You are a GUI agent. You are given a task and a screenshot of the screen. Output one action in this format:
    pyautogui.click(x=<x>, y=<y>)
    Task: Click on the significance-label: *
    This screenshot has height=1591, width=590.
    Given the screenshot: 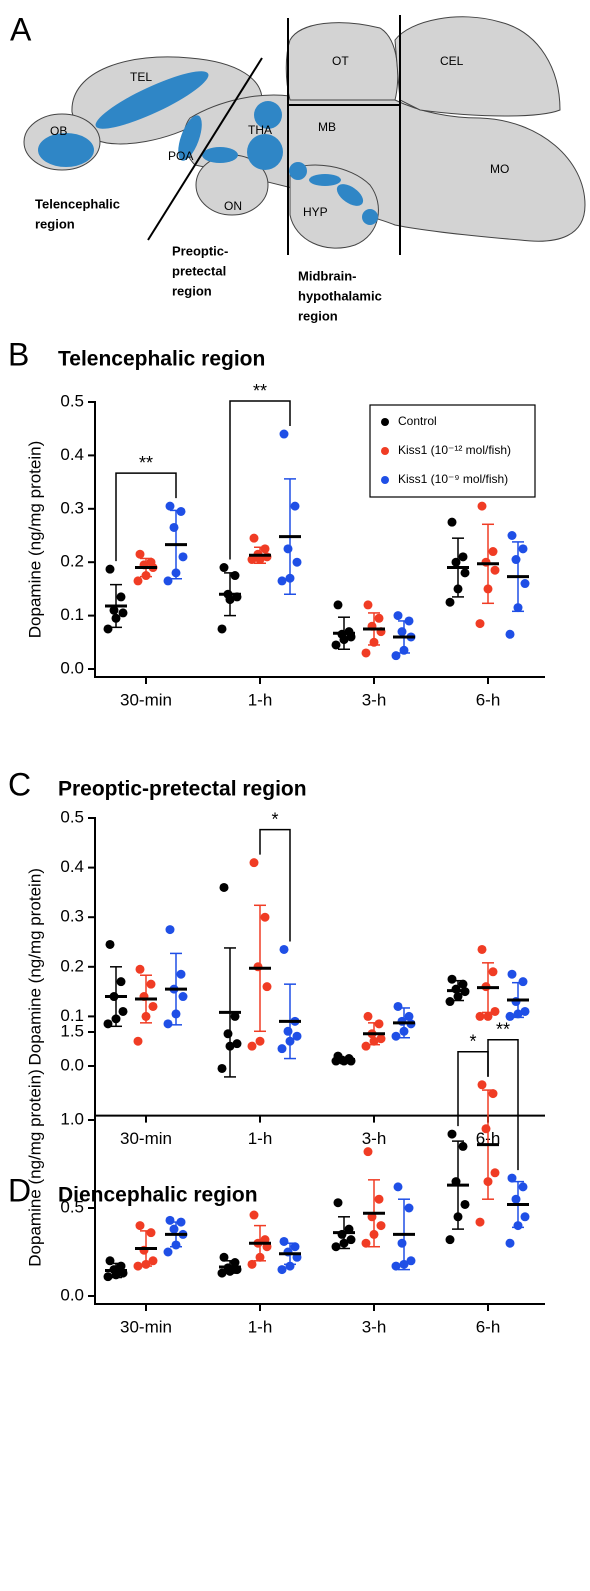 What is the action you would take?
    pyautogui.click(x=472, y=1042)
    